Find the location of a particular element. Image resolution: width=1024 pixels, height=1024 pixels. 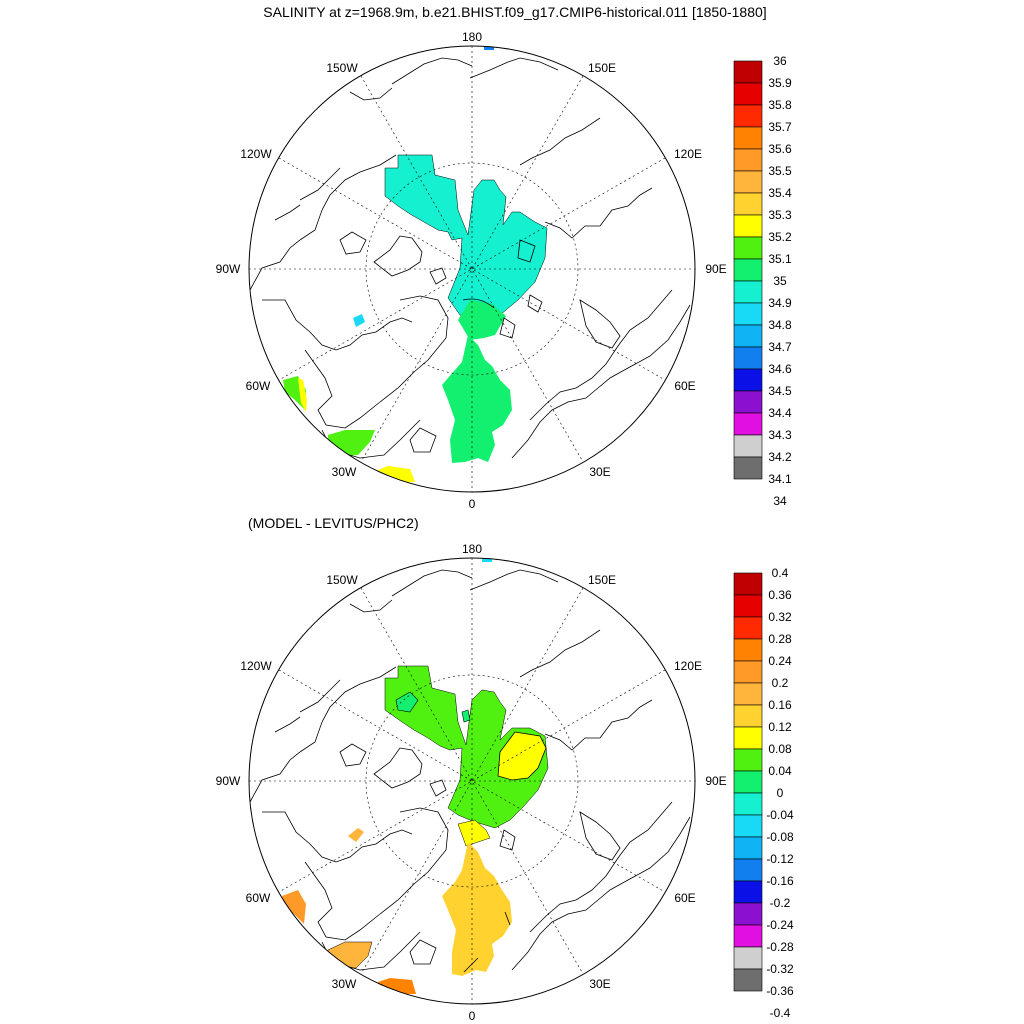

salinity-colorbar-label: 36 is located at coordinates (780, 61).